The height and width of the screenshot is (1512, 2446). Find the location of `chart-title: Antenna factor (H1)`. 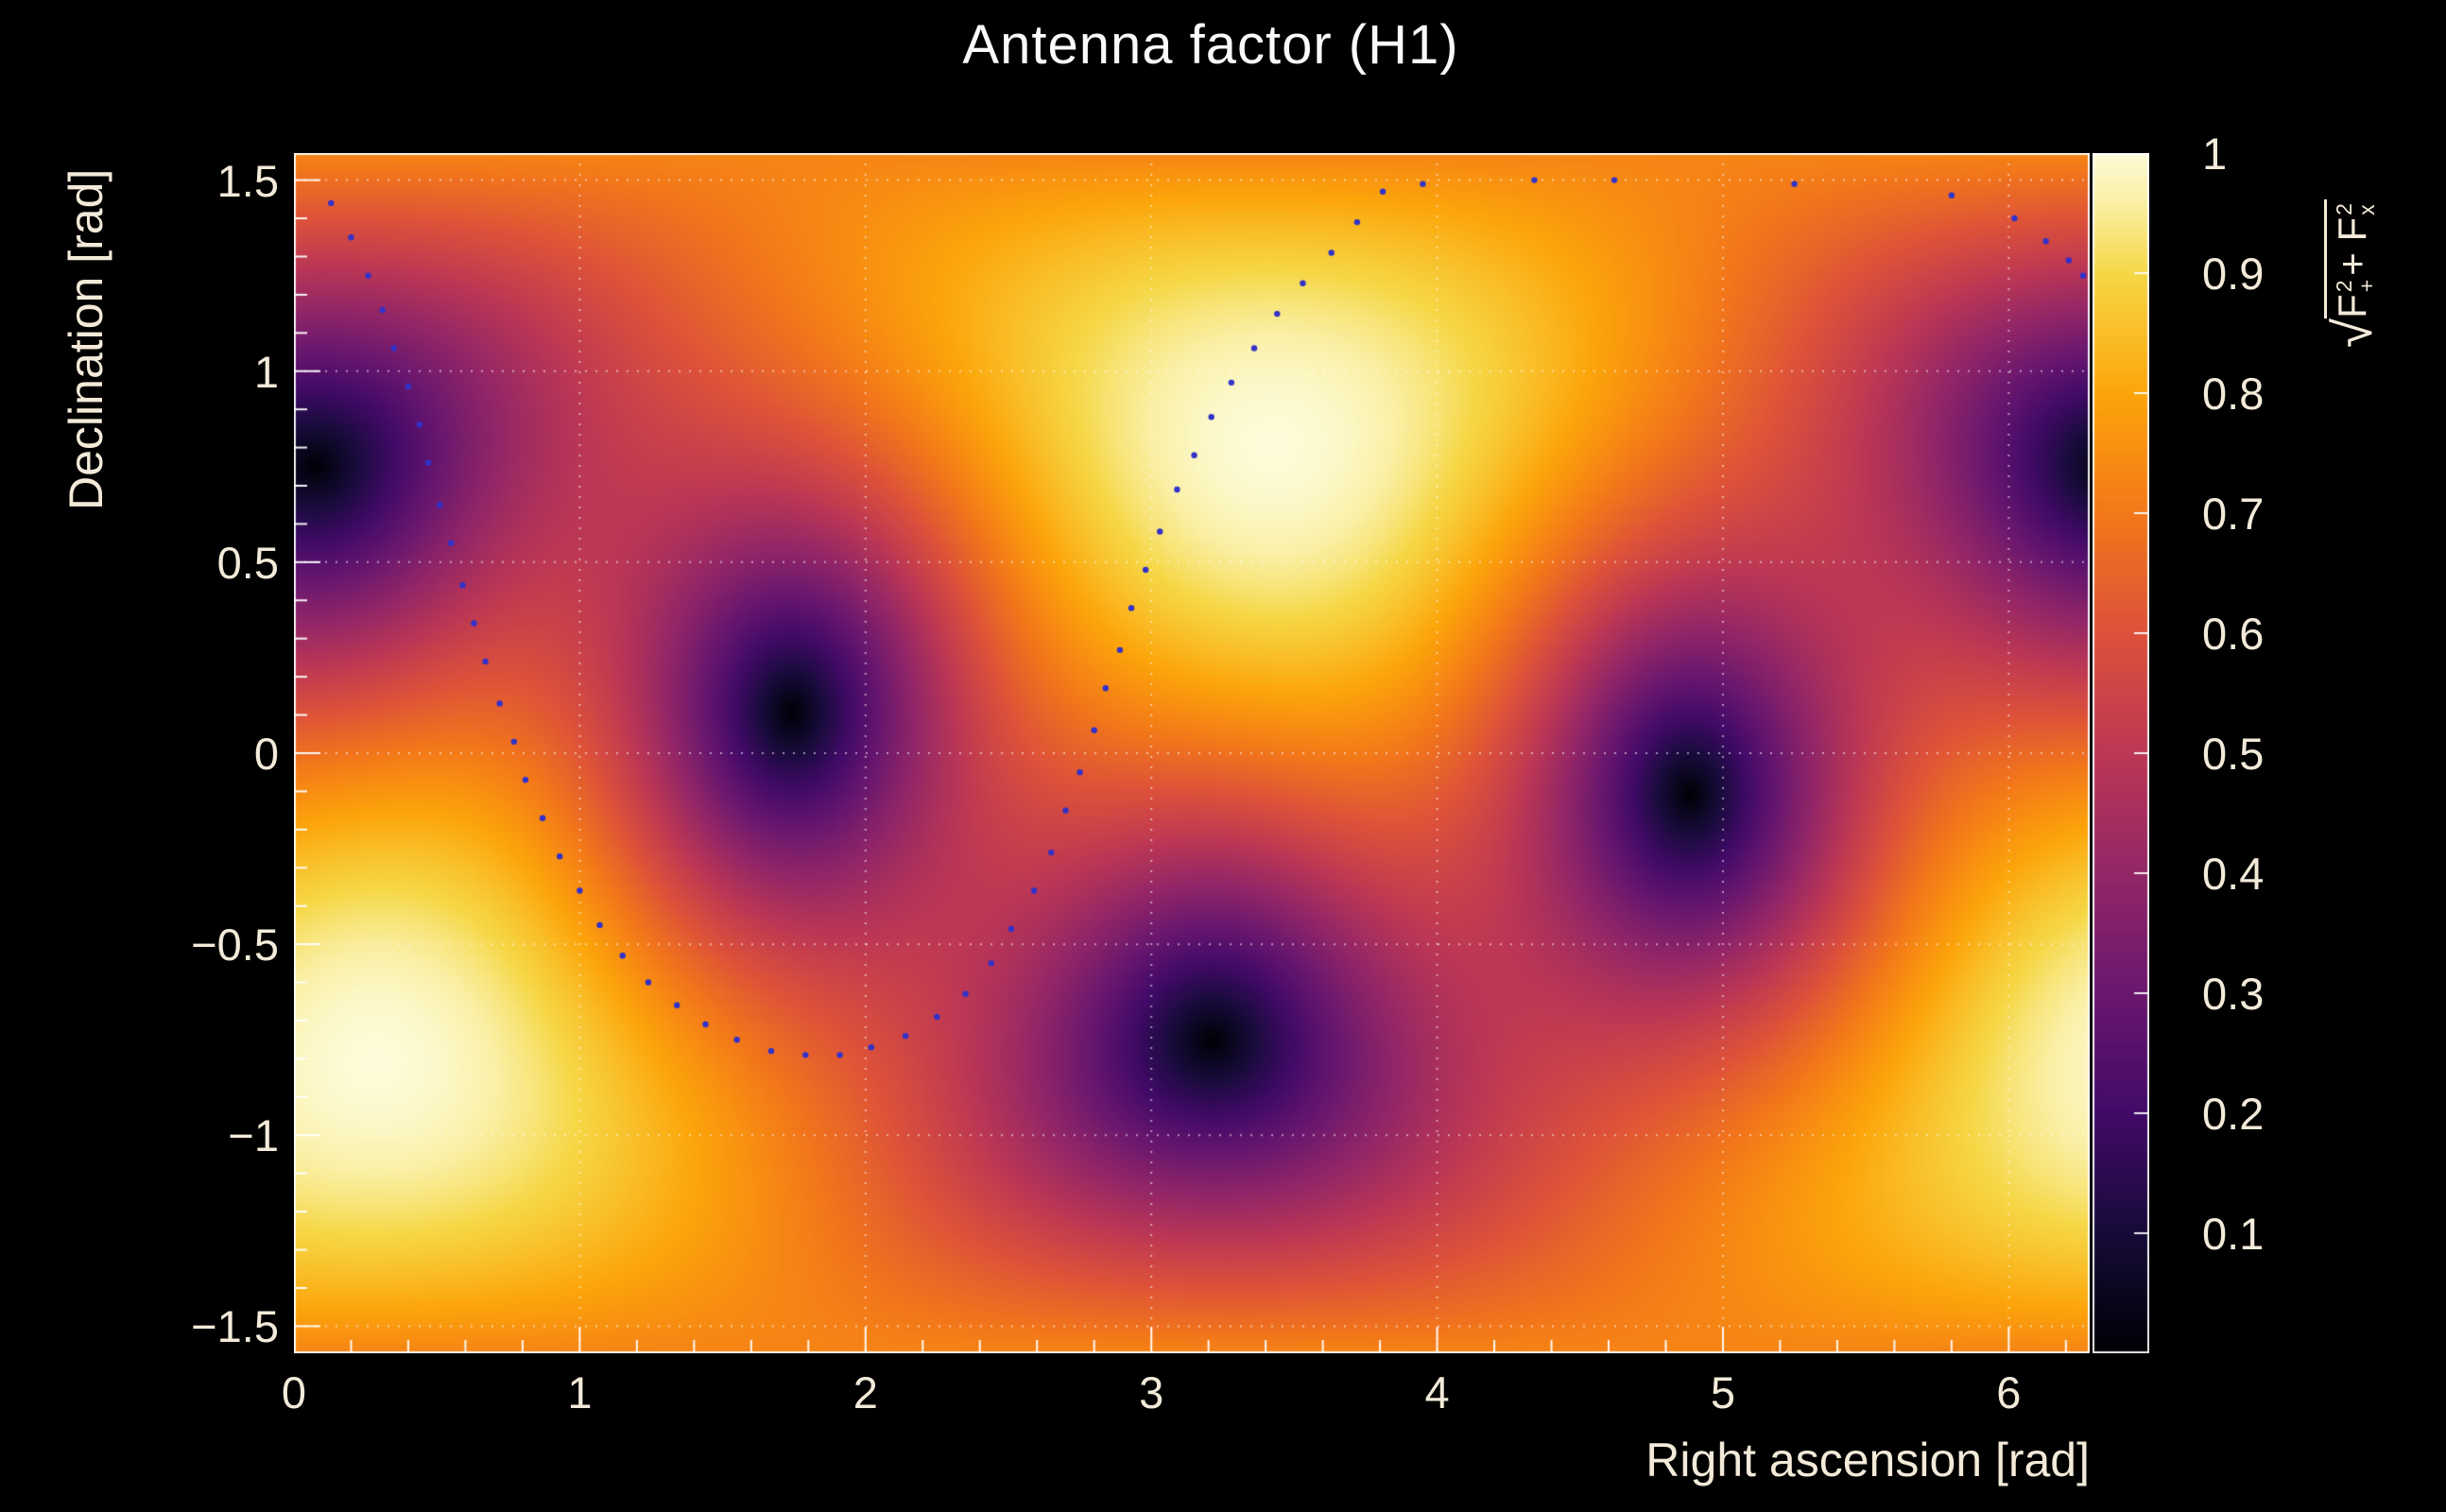

chart-title: Antenna factor (H1) is located at coordinates (1210, 45).